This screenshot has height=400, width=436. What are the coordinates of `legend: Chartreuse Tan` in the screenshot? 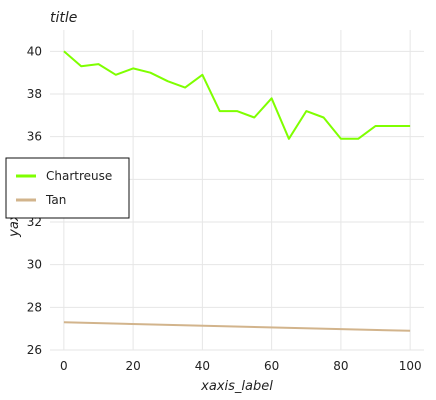 It's located at (67, 188).